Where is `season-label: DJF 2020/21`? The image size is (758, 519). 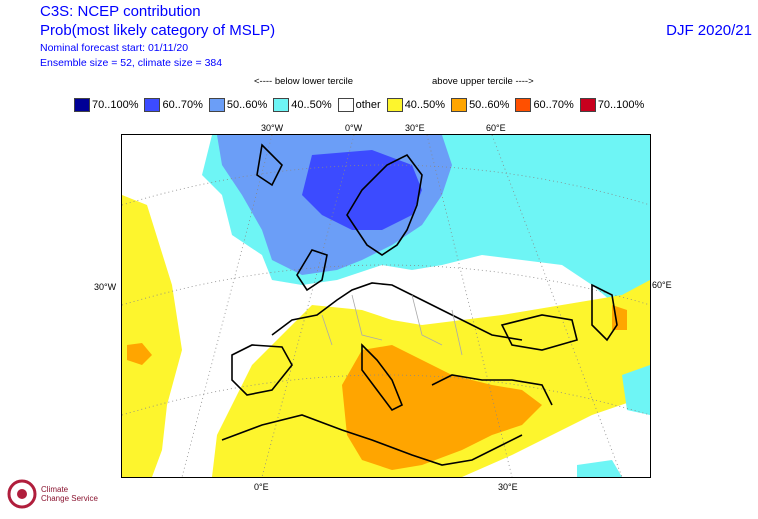
season-label: DJF 2020/21 is located at coordinates (709, 30).